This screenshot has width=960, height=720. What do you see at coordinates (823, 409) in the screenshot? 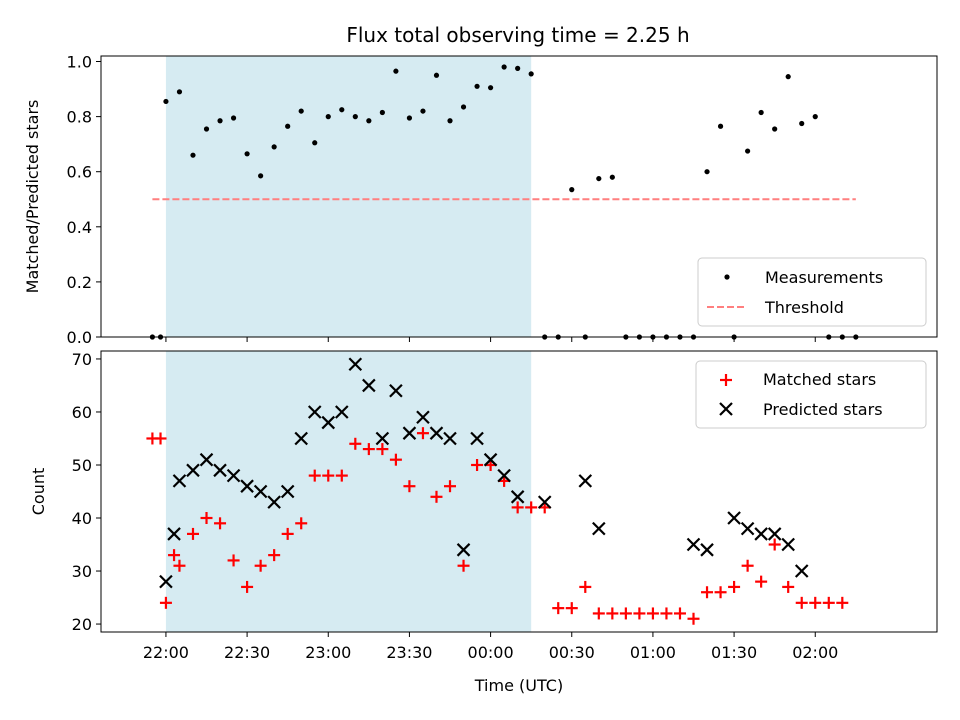
I see `legend-label-predicted: Predicted stars` at bounding box center [823, 409].